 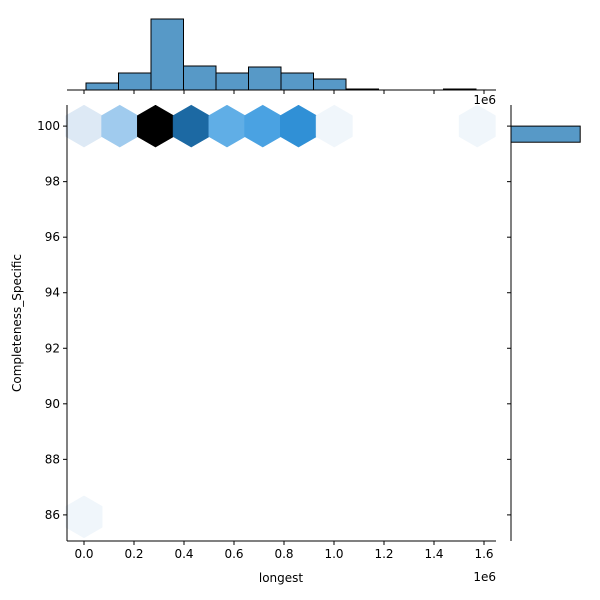 What do you see at coordinates (433, 554) in the screenshot?
I see `x-tick-label: 1.4` at bounding box center [433, 554].